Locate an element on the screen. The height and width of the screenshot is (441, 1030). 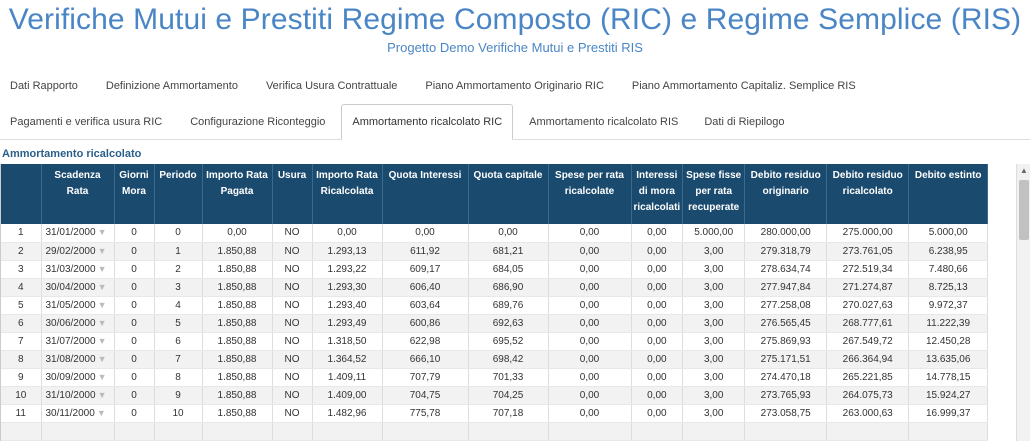
row-number-cell: 3 is located at coordinates (21, 269).